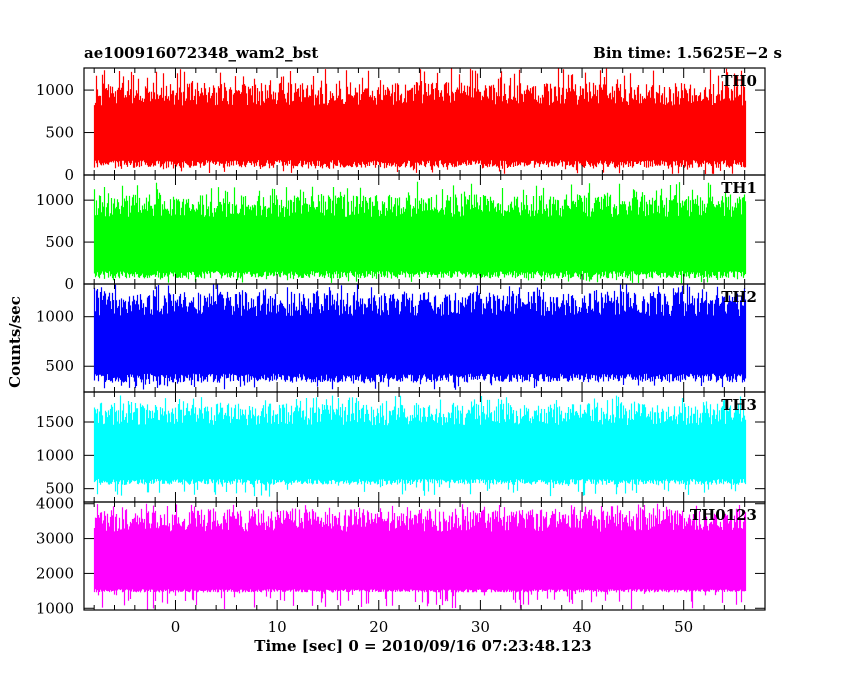 The width and height of the screenshot is (850, 680). What do you see at coordinates (581, 627) in the screenshot?
I see `x-tick-label: 40` at bounding box center [581, 627].